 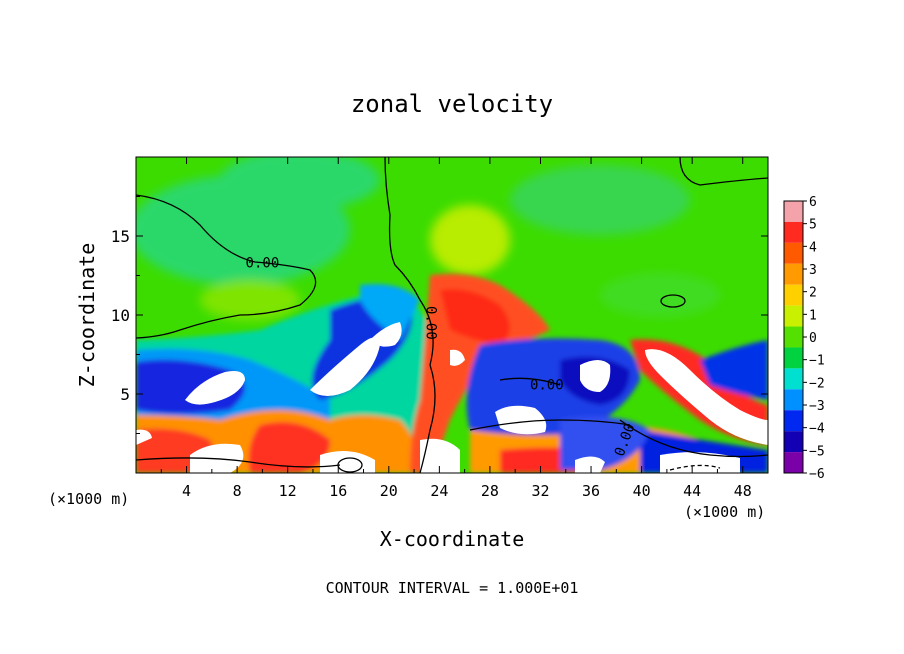 I want to click on colorbar-tick-label: 2, so click(x=813, y=293).